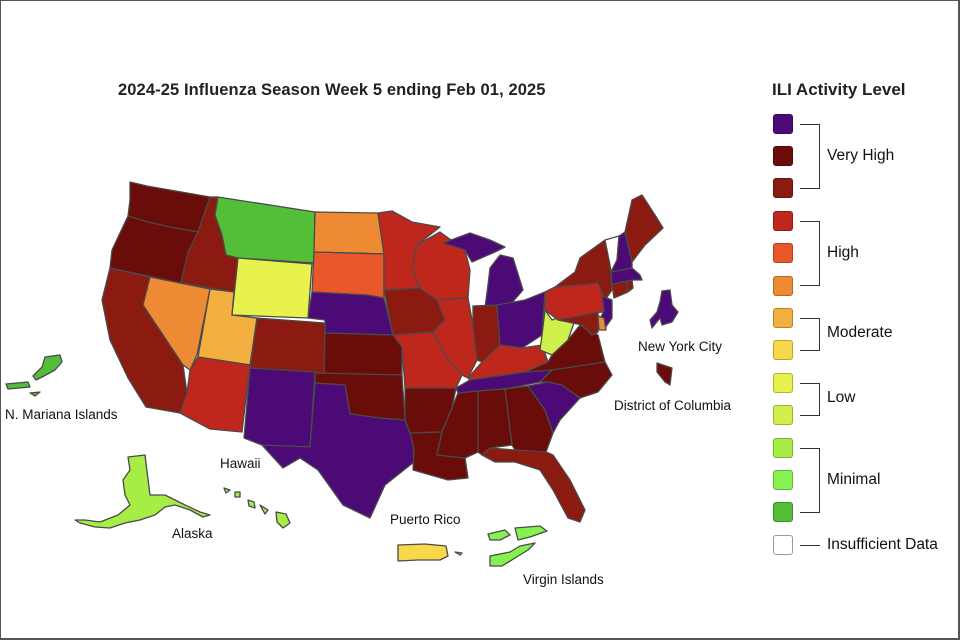 The width and height of the screenshot is (960, 640). Describe the element at coordinates (673, 405) in the screenshot. I see `label-dc: District of Columbia` at that location.